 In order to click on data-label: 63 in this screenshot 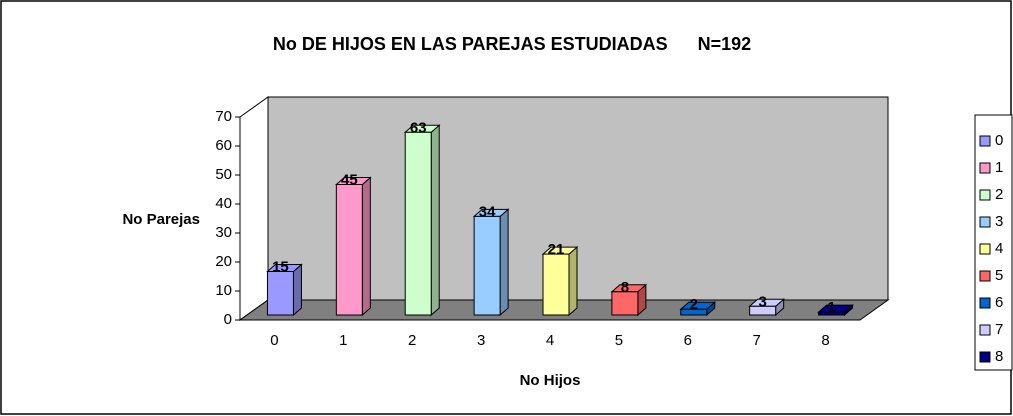, I will do `click(418, 127)`.